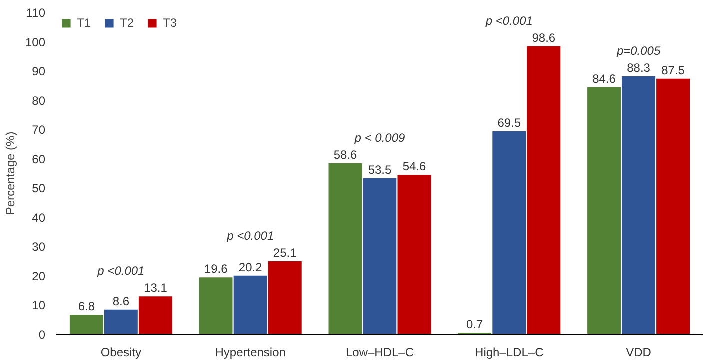  I want to click on x-tick-label: Low–HDL–C, so click(380, 353).